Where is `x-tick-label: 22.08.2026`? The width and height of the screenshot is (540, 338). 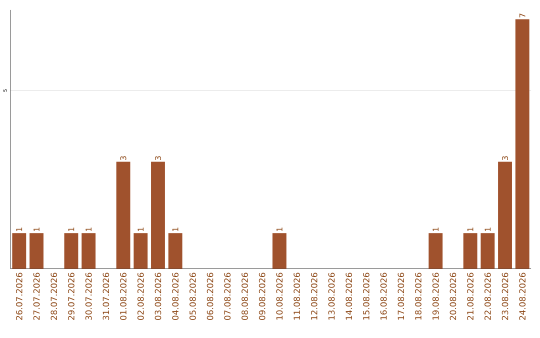 x-tick-label: 22.08.2026 is located at coordinates (487, 296).